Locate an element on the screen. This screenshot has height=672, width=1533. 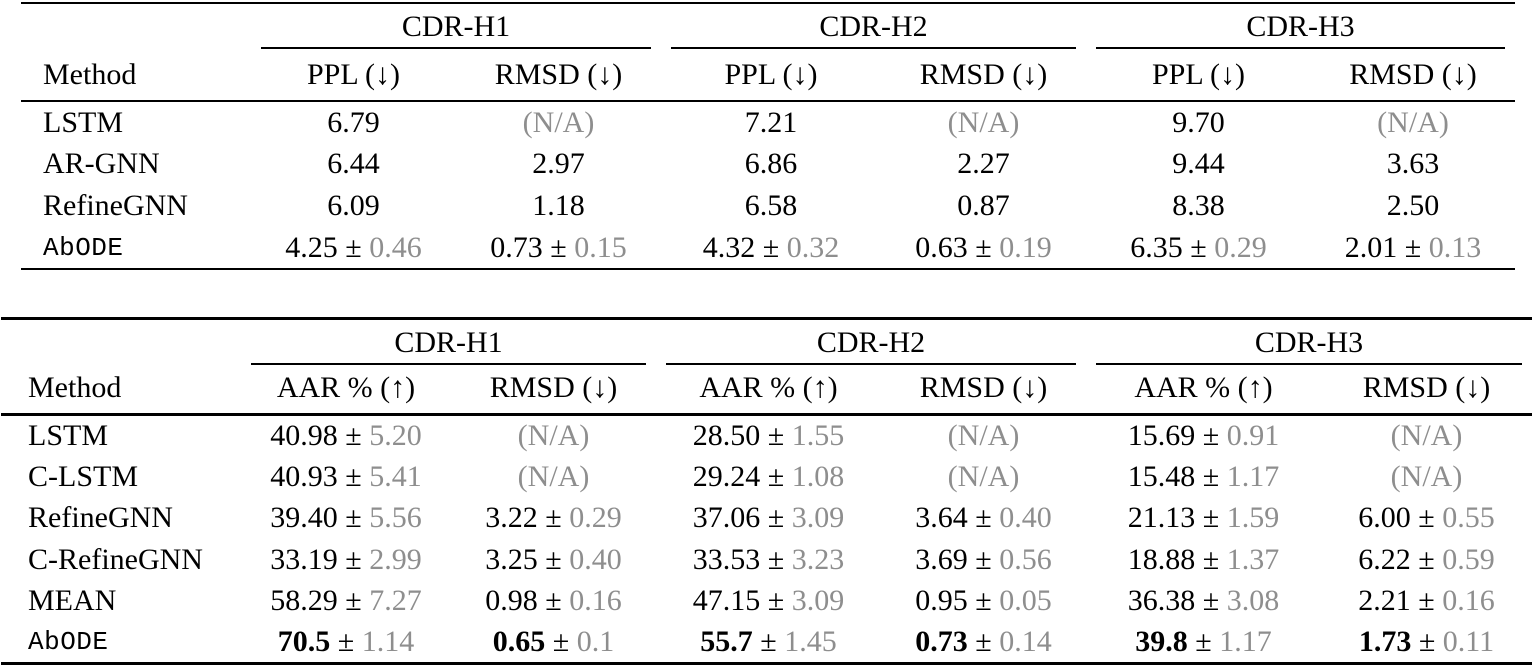
value-cell: 6.79 is located at coordinates (353, 122).